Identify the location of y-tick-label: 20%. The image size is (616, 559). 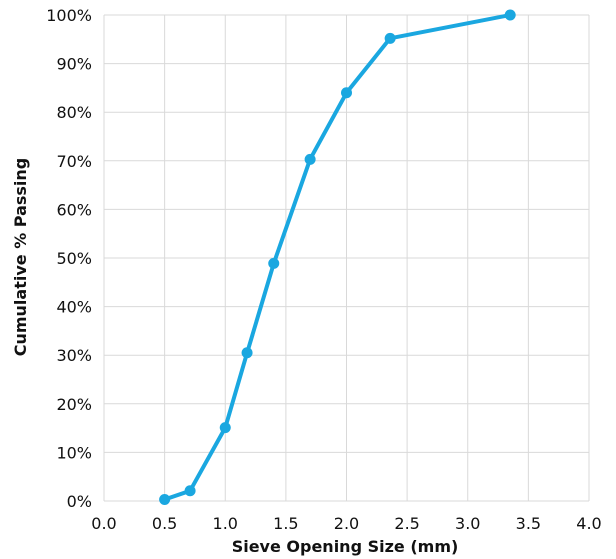
(74, 404).